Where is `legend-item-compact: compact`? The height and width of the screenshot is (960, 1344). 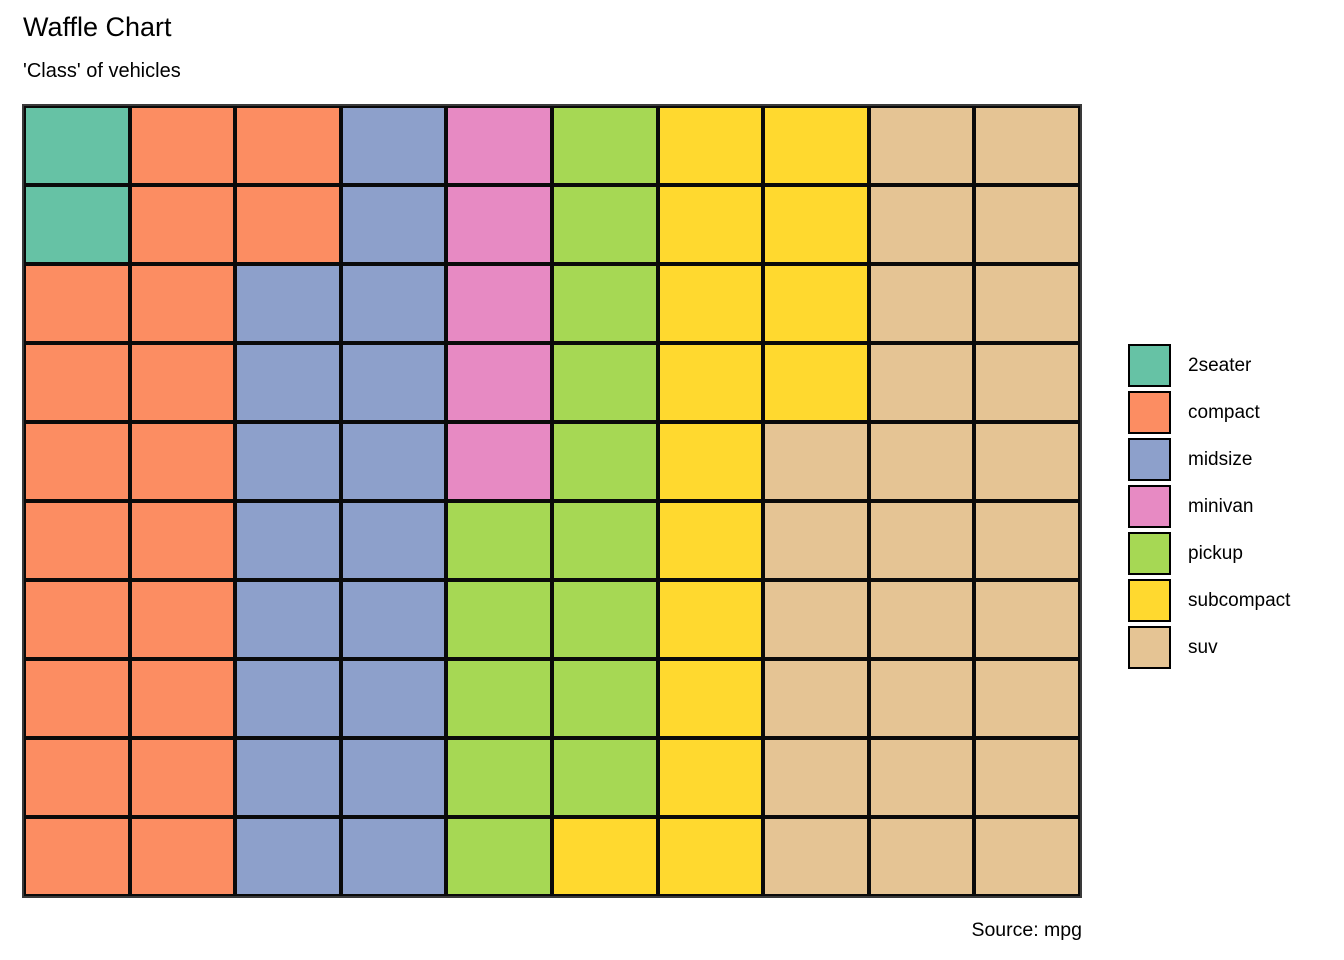 legend-item-compact: compact is located at coordinates (1209, 412).